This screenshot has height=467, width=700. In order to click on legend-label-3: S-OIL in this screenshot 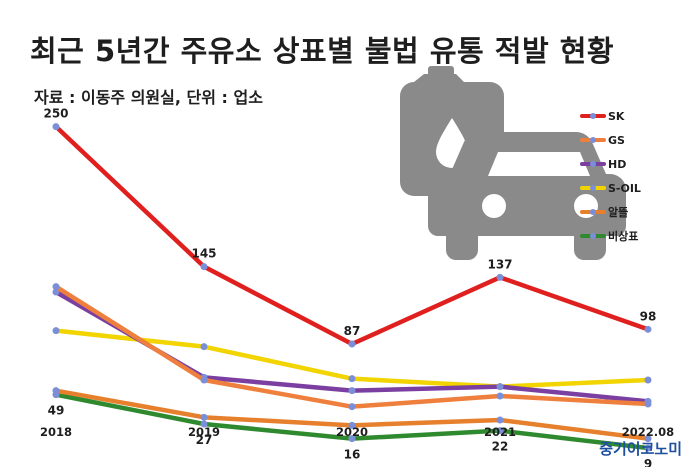, I will do `click(624, 188)`.